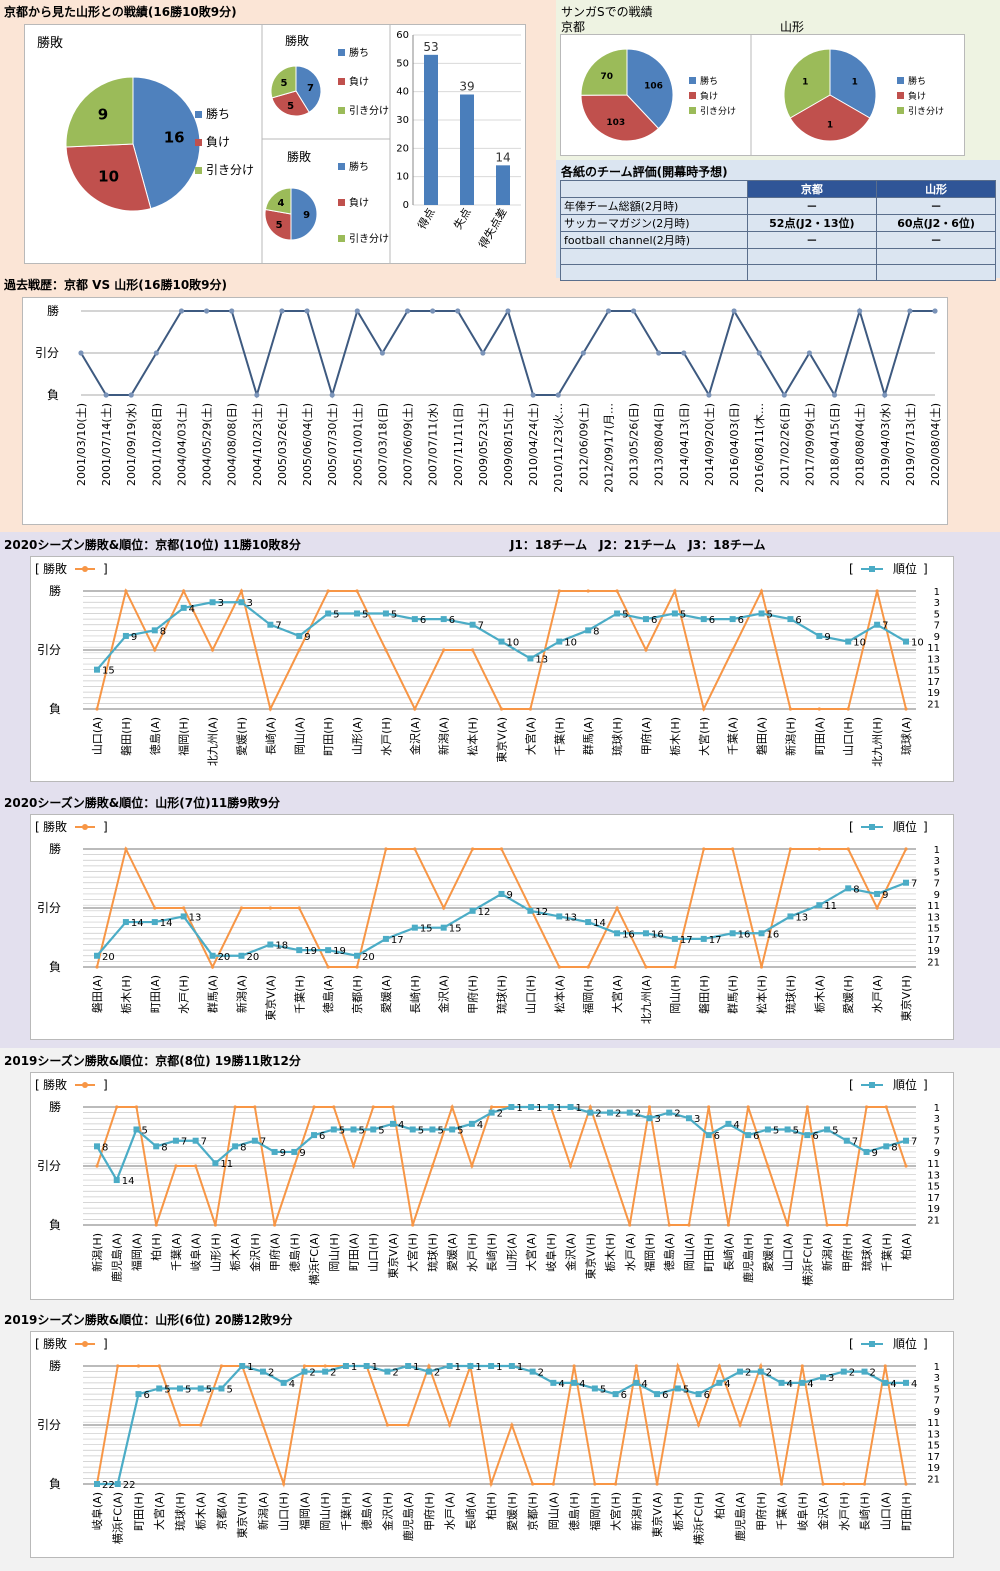 The width and height of the screenshot is (1000, 1571). I want to click on legend-label: 引き分け, so click(369, 239).